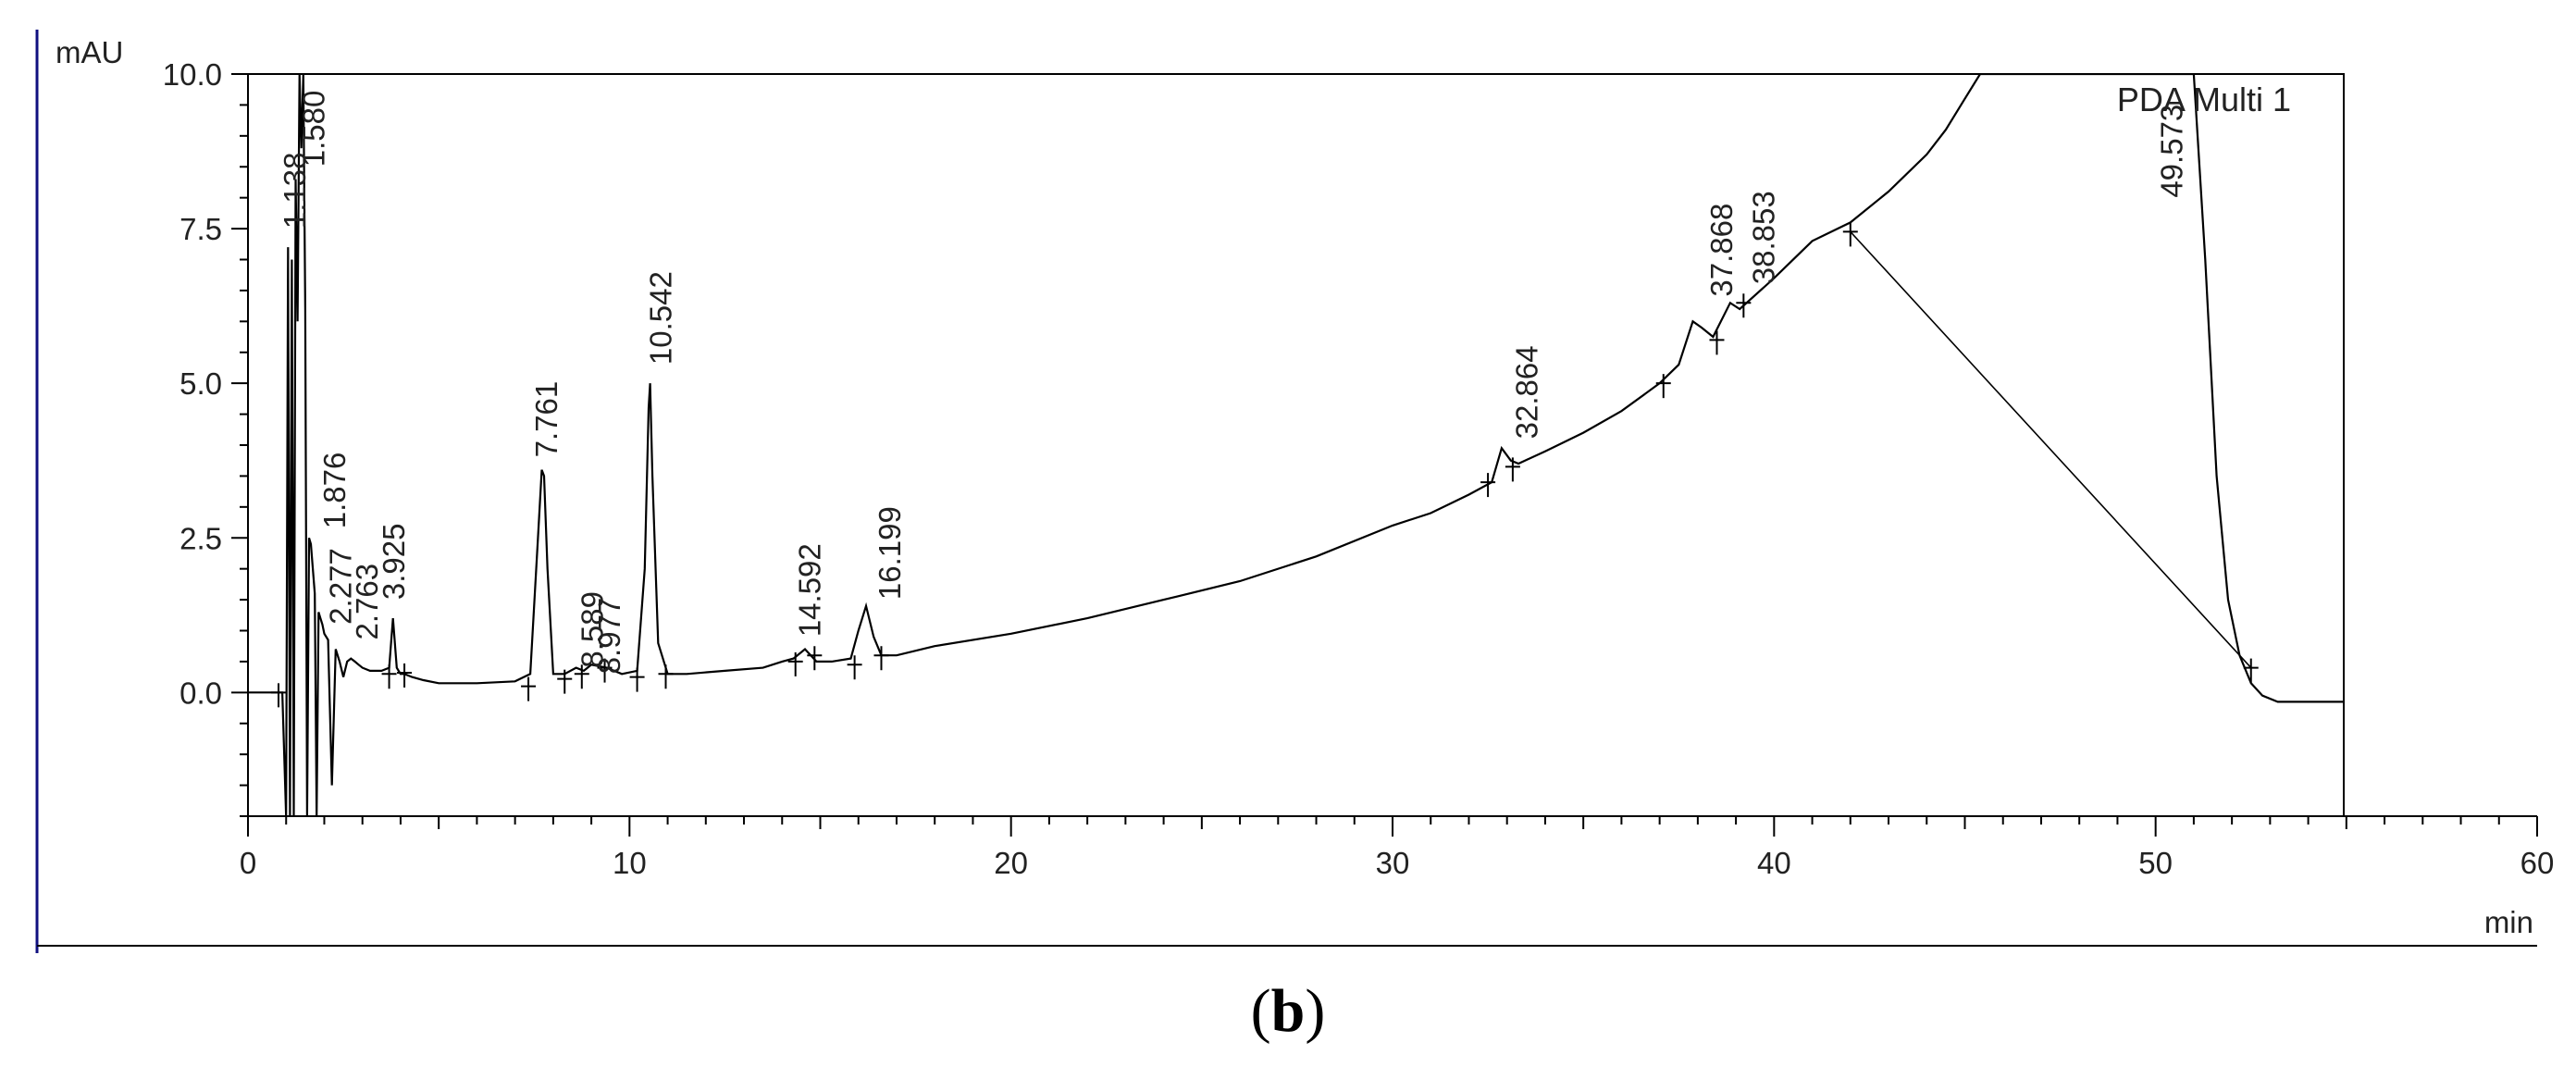  What do you see at coordinates (609, 636) in the screenshot?
I see `peak-label: 8.977` at bounding box center [609, 636].